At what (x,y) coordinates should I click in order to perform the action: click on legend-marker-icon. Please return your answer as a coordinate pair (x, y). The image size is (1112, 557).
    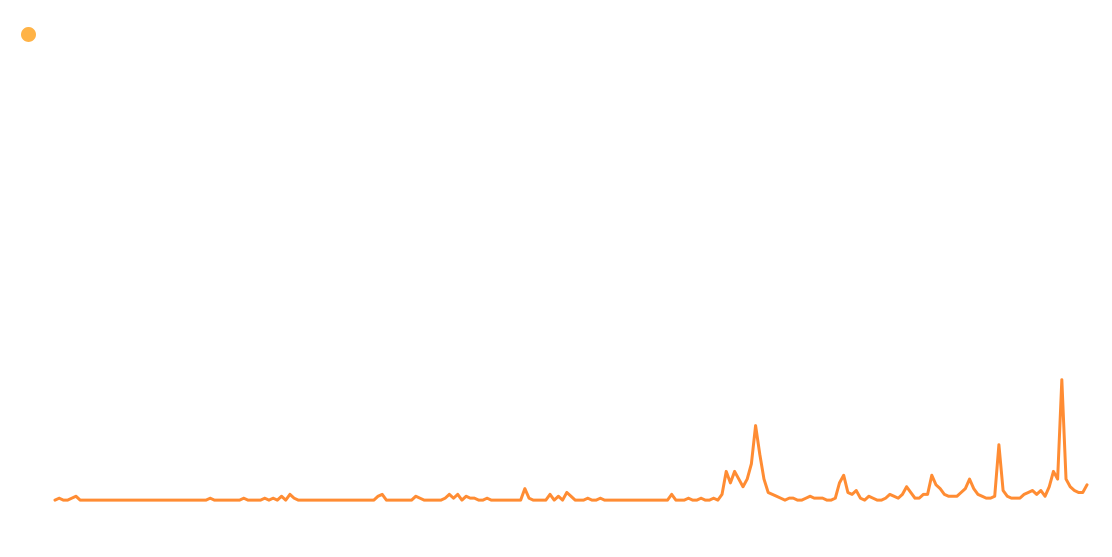
    Looking at the image, I should click on (28, 34).